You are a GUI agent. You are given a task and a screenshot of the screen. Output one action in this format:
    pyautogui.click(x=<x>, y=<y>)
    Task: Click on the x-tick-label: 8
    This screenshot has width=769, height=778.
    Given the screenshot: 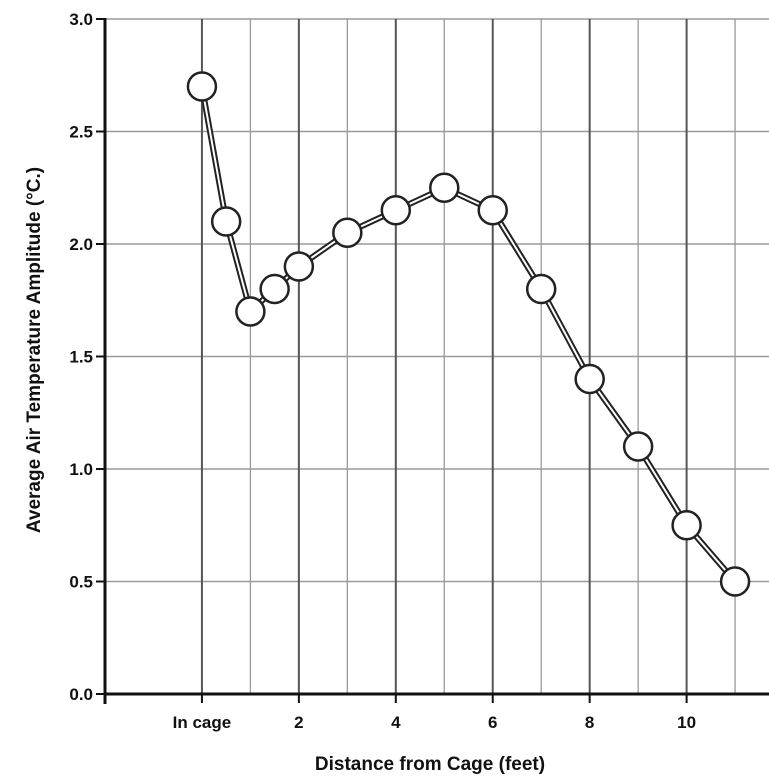 What is the action you would take?
    pyautogui.click(x=589, y=722)
    